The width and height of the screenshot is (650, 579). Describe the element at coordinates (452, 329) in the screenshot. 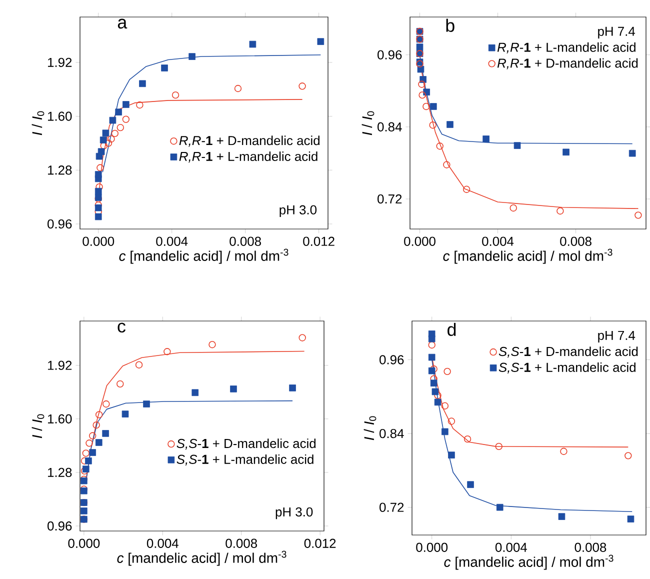

I see `chart-title: d` at that location.